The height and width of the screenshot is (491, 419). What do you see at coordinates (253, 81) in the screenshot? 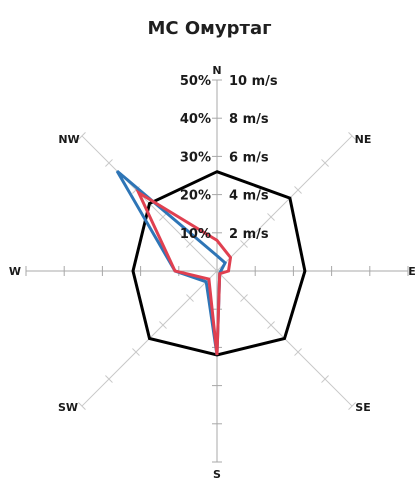
I see `speed-label-50: 10 m/s` at bounding box center [253, 81].